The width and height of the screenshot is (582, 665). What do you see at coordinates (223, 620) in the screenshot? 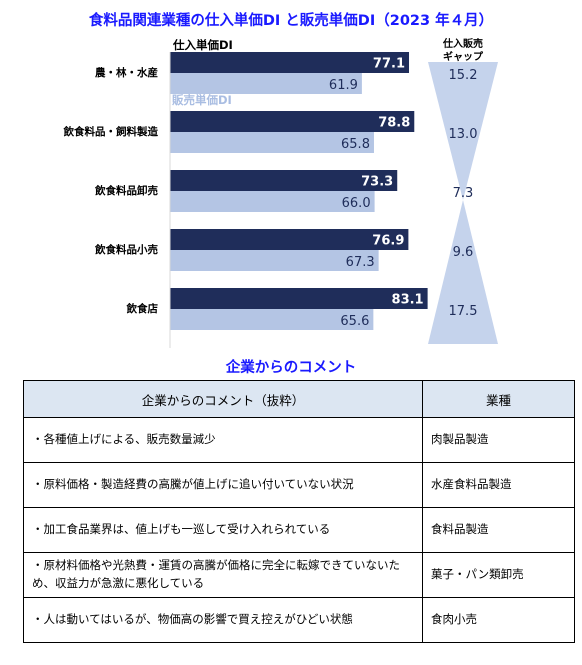
I see `comment-text: ・人は動いてはいるが、物価高の影響で買え控えがひどい状態` at bounding box center [223, 620].